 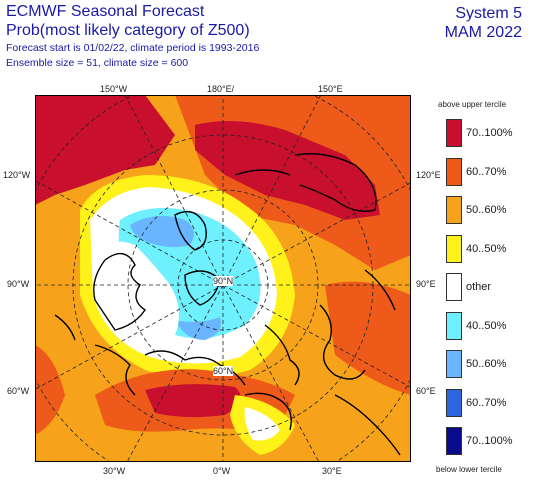 I want to click on legend-bottom-title: below lower tercile, so click(x=469, y=469).